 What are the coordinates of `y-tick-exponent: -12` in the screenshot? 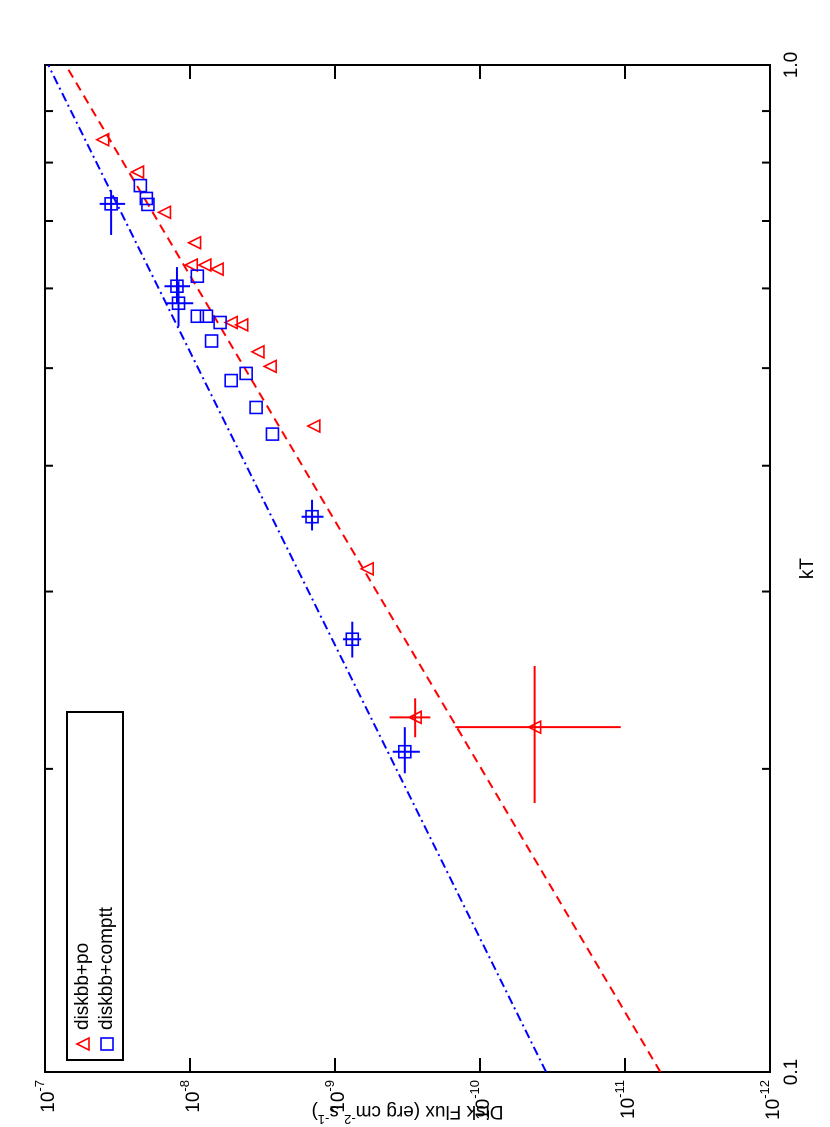 It's located at (764, 1089).